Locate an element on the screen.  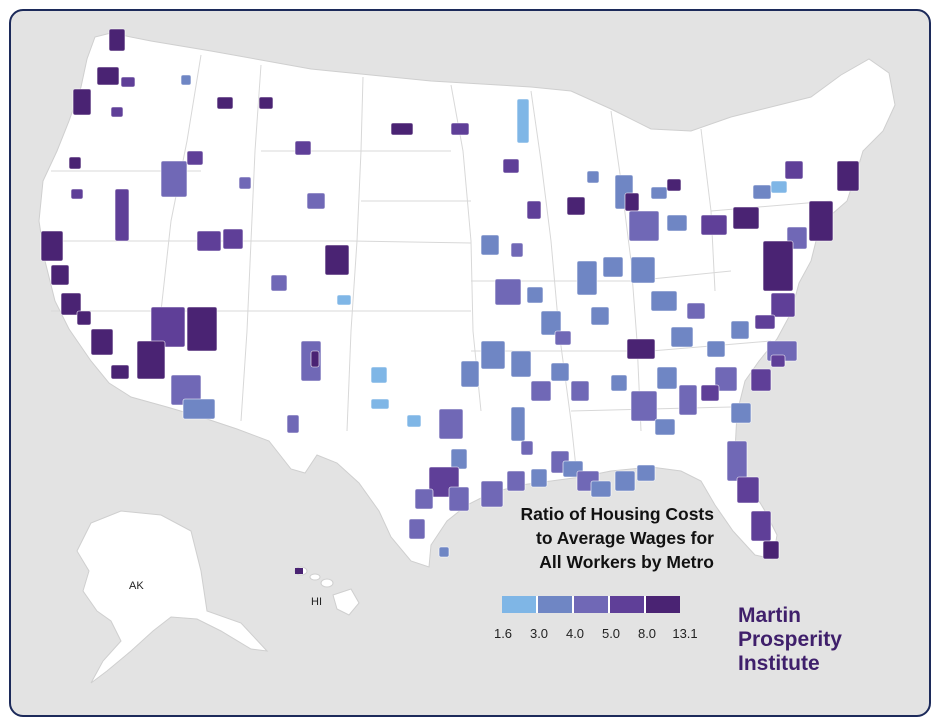
title-line-2: to Average Wages for is located at coordinates (625, 538).